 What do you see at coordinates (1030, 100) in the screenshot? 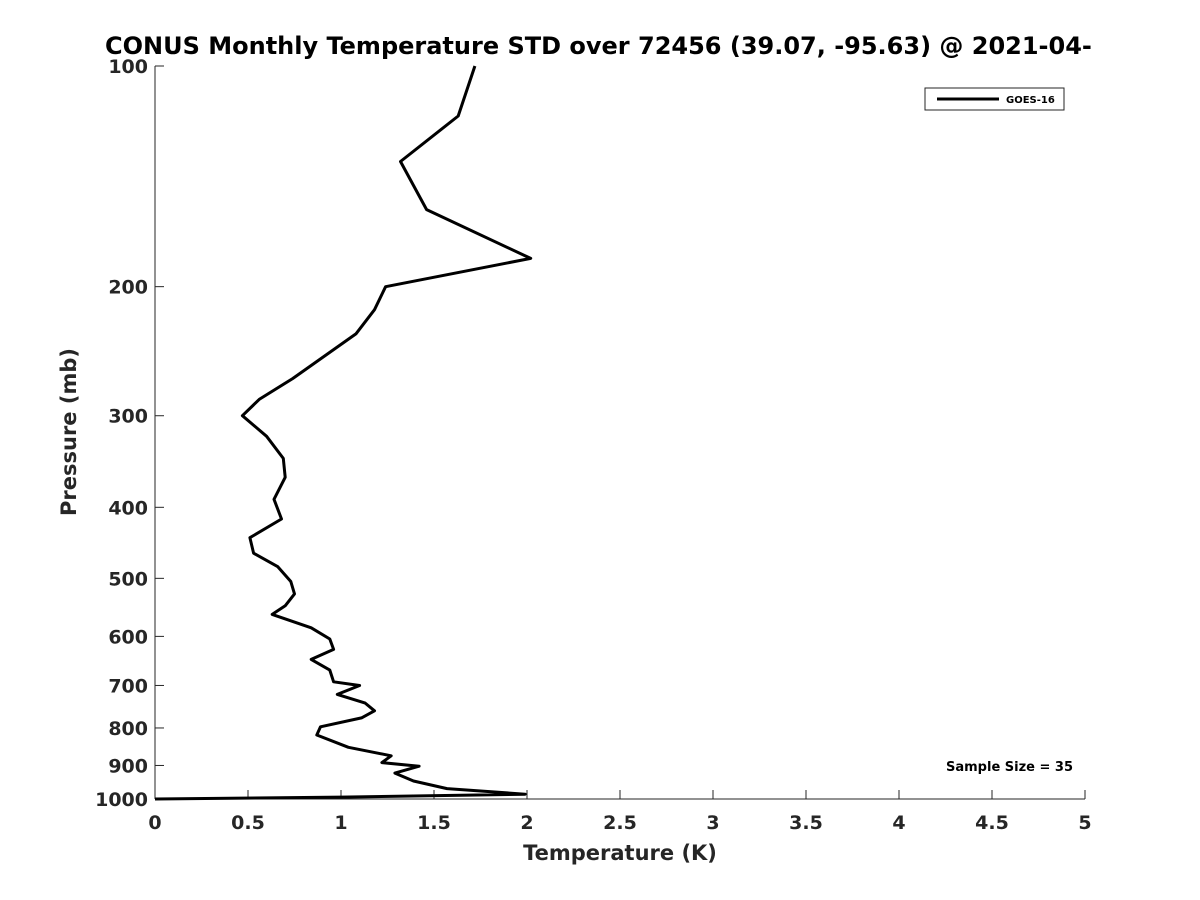
I see `legend-label: GOES-16` at bounding box center [1030, 100].